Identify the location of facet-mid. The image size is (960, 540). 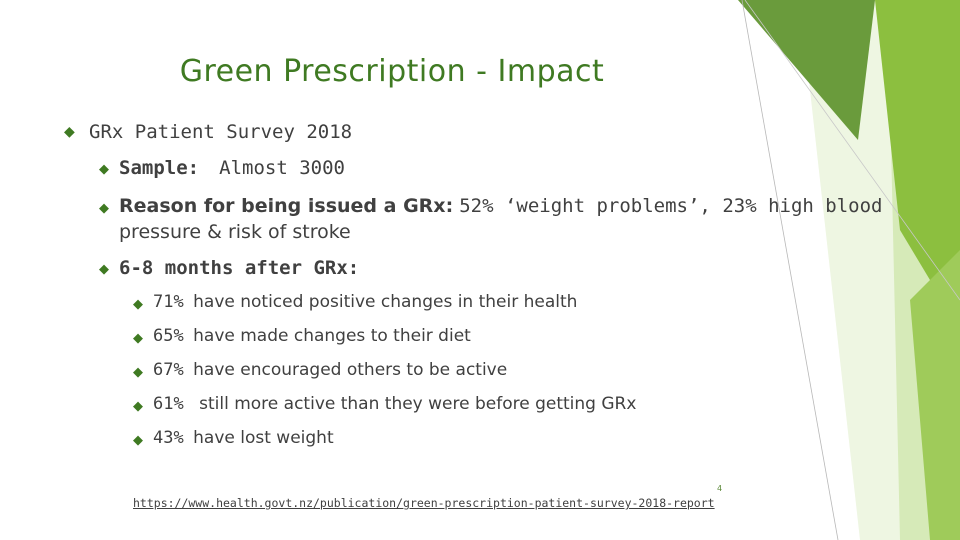
(935, 395).